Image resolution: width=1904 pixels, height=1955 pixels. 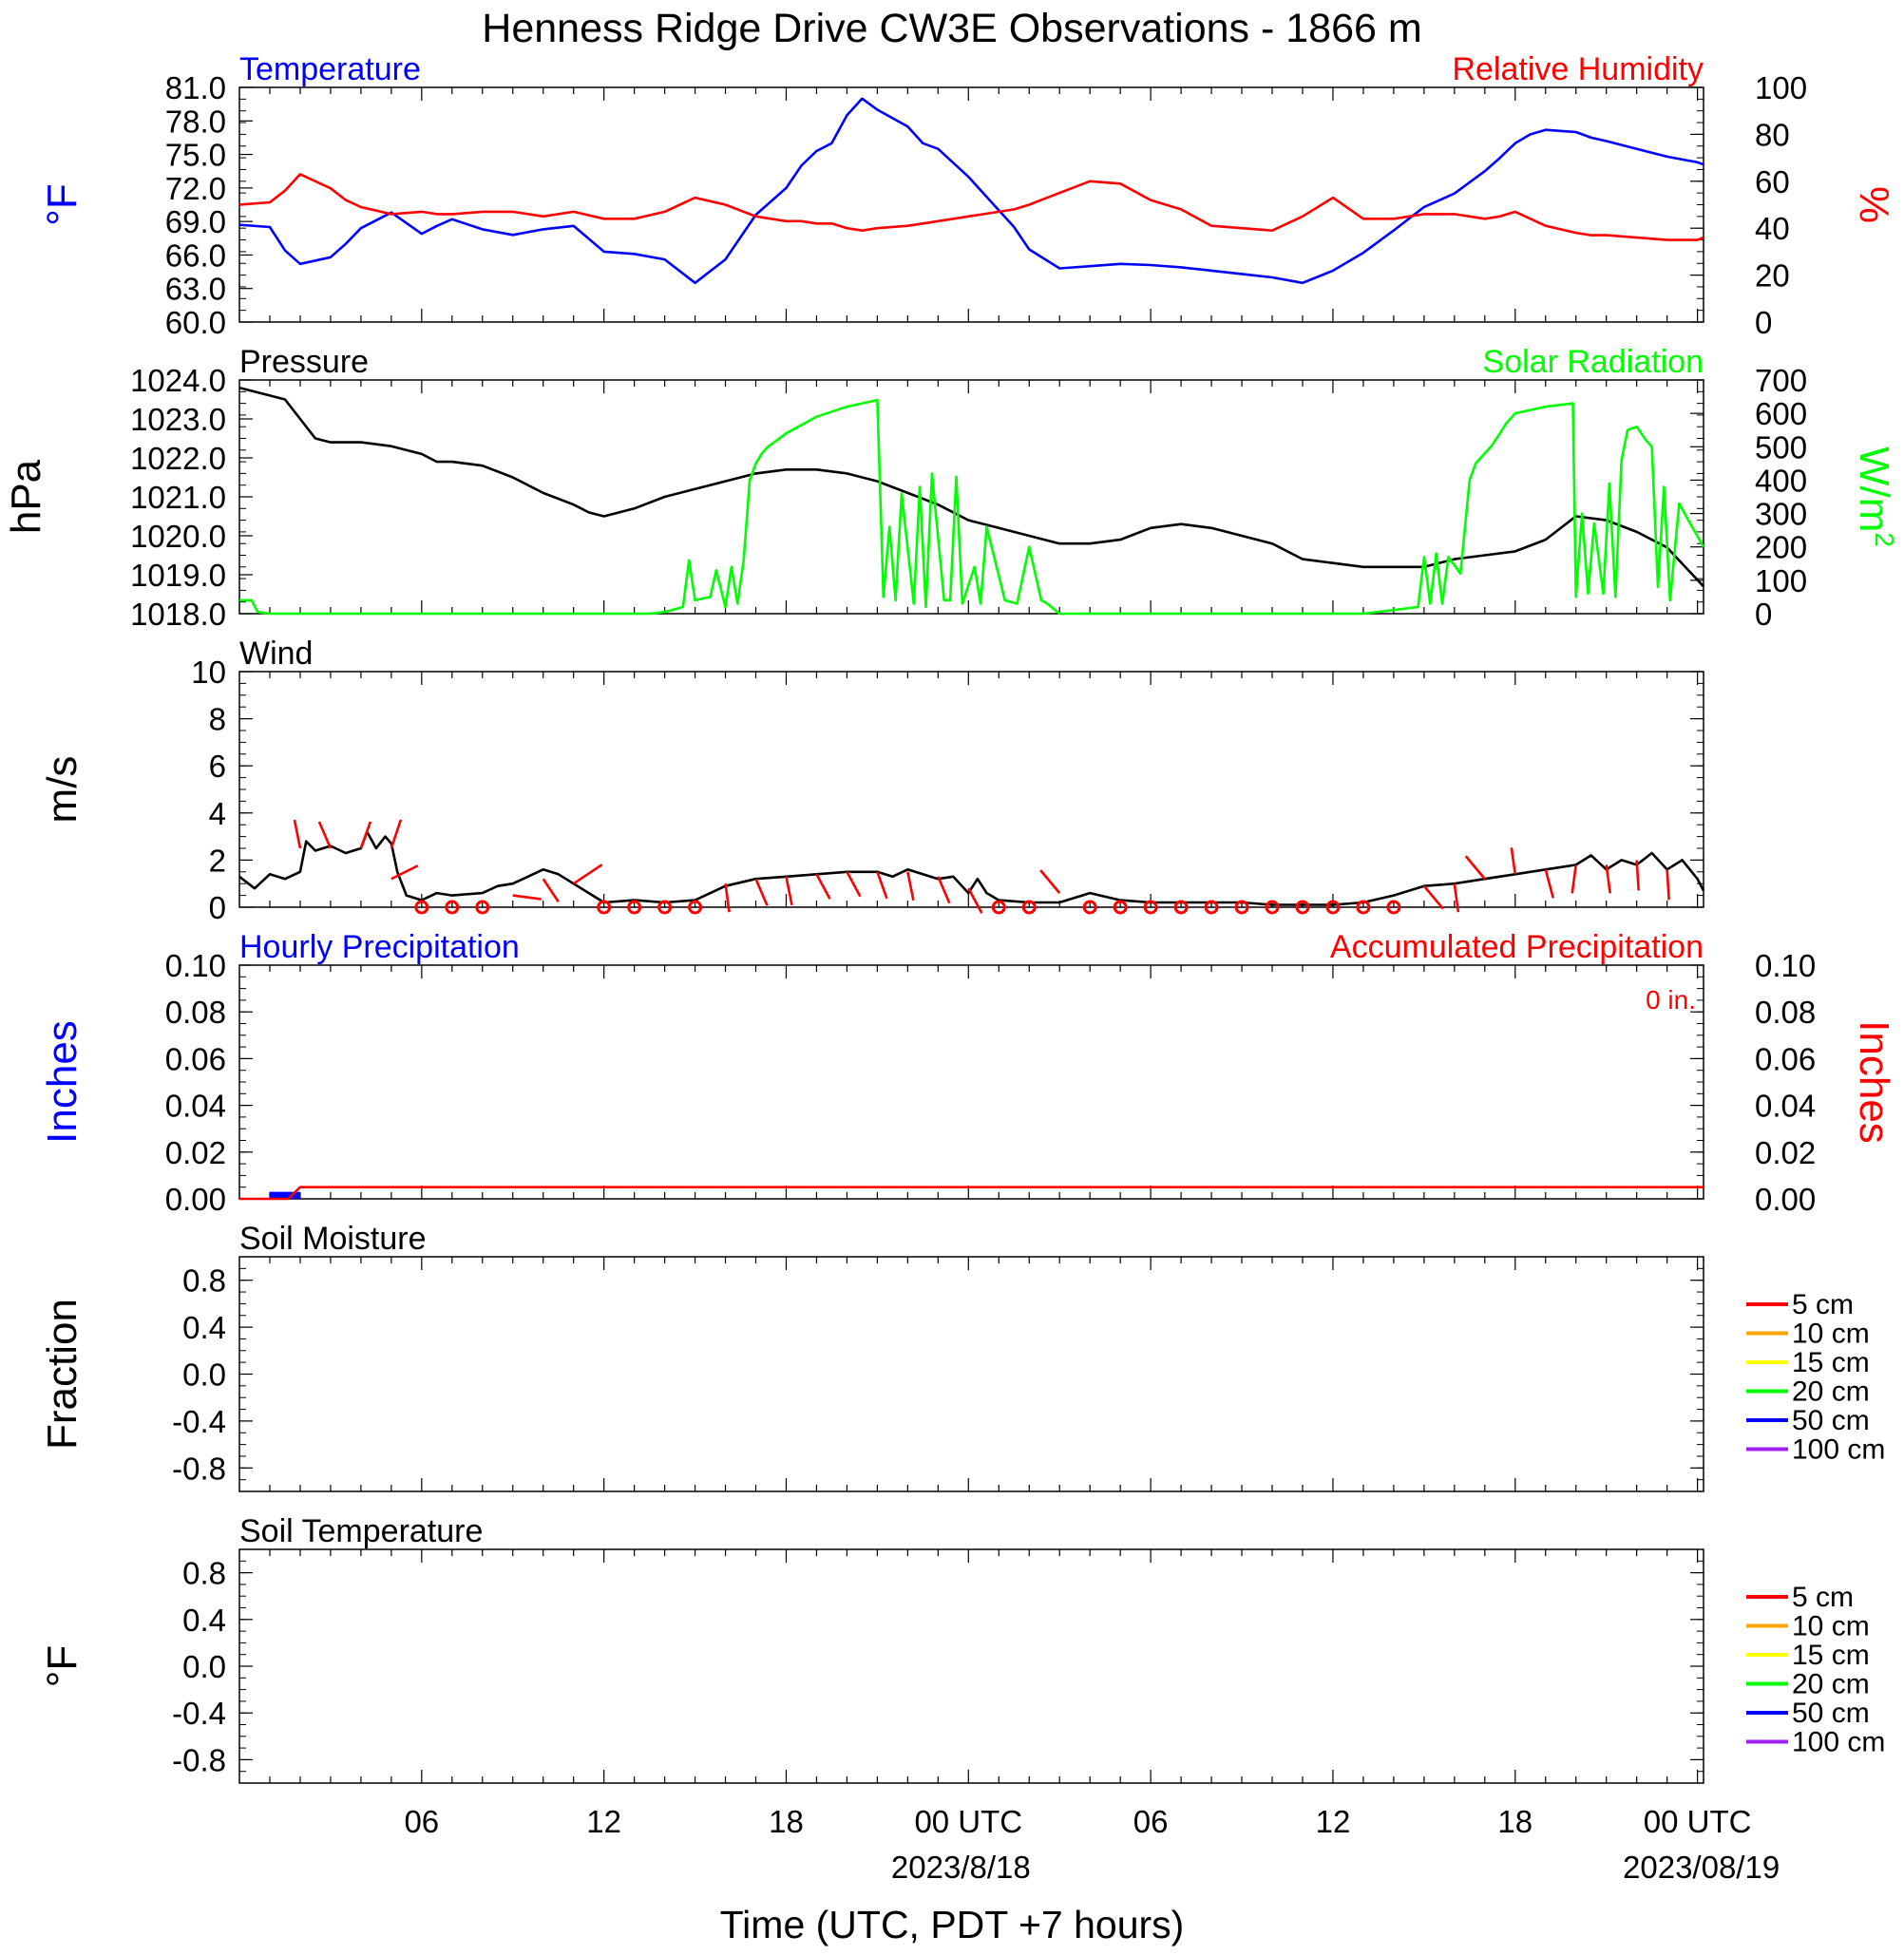 I want to click on panel-right-title: Accumulated Precipitation, so click(x=1517, y=947).